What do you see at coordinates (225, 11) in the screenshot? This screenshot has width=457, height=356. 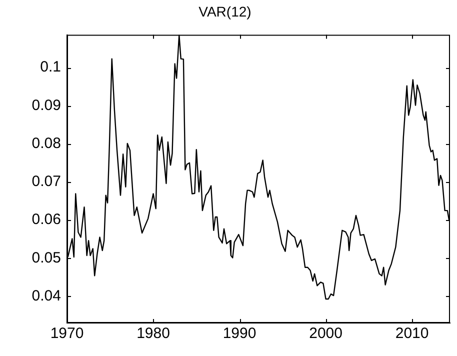 I see `chart-title: VAR(12)` at bounding box center [225, 11].